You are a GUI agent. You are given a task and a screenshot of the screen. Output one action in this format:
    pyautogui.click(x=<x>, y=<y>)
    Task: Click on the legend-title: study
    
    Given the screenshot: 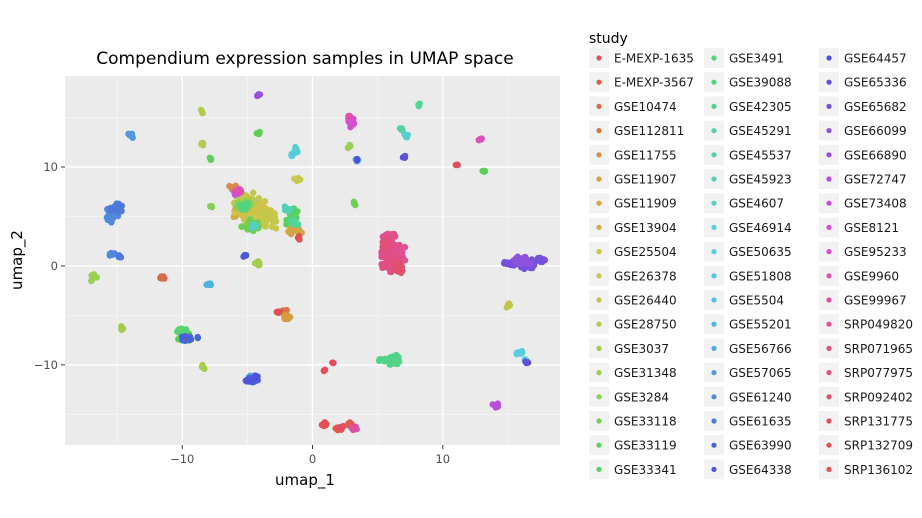 What is the action you would take?
    pyautogui.click(x=608, y=39)
    